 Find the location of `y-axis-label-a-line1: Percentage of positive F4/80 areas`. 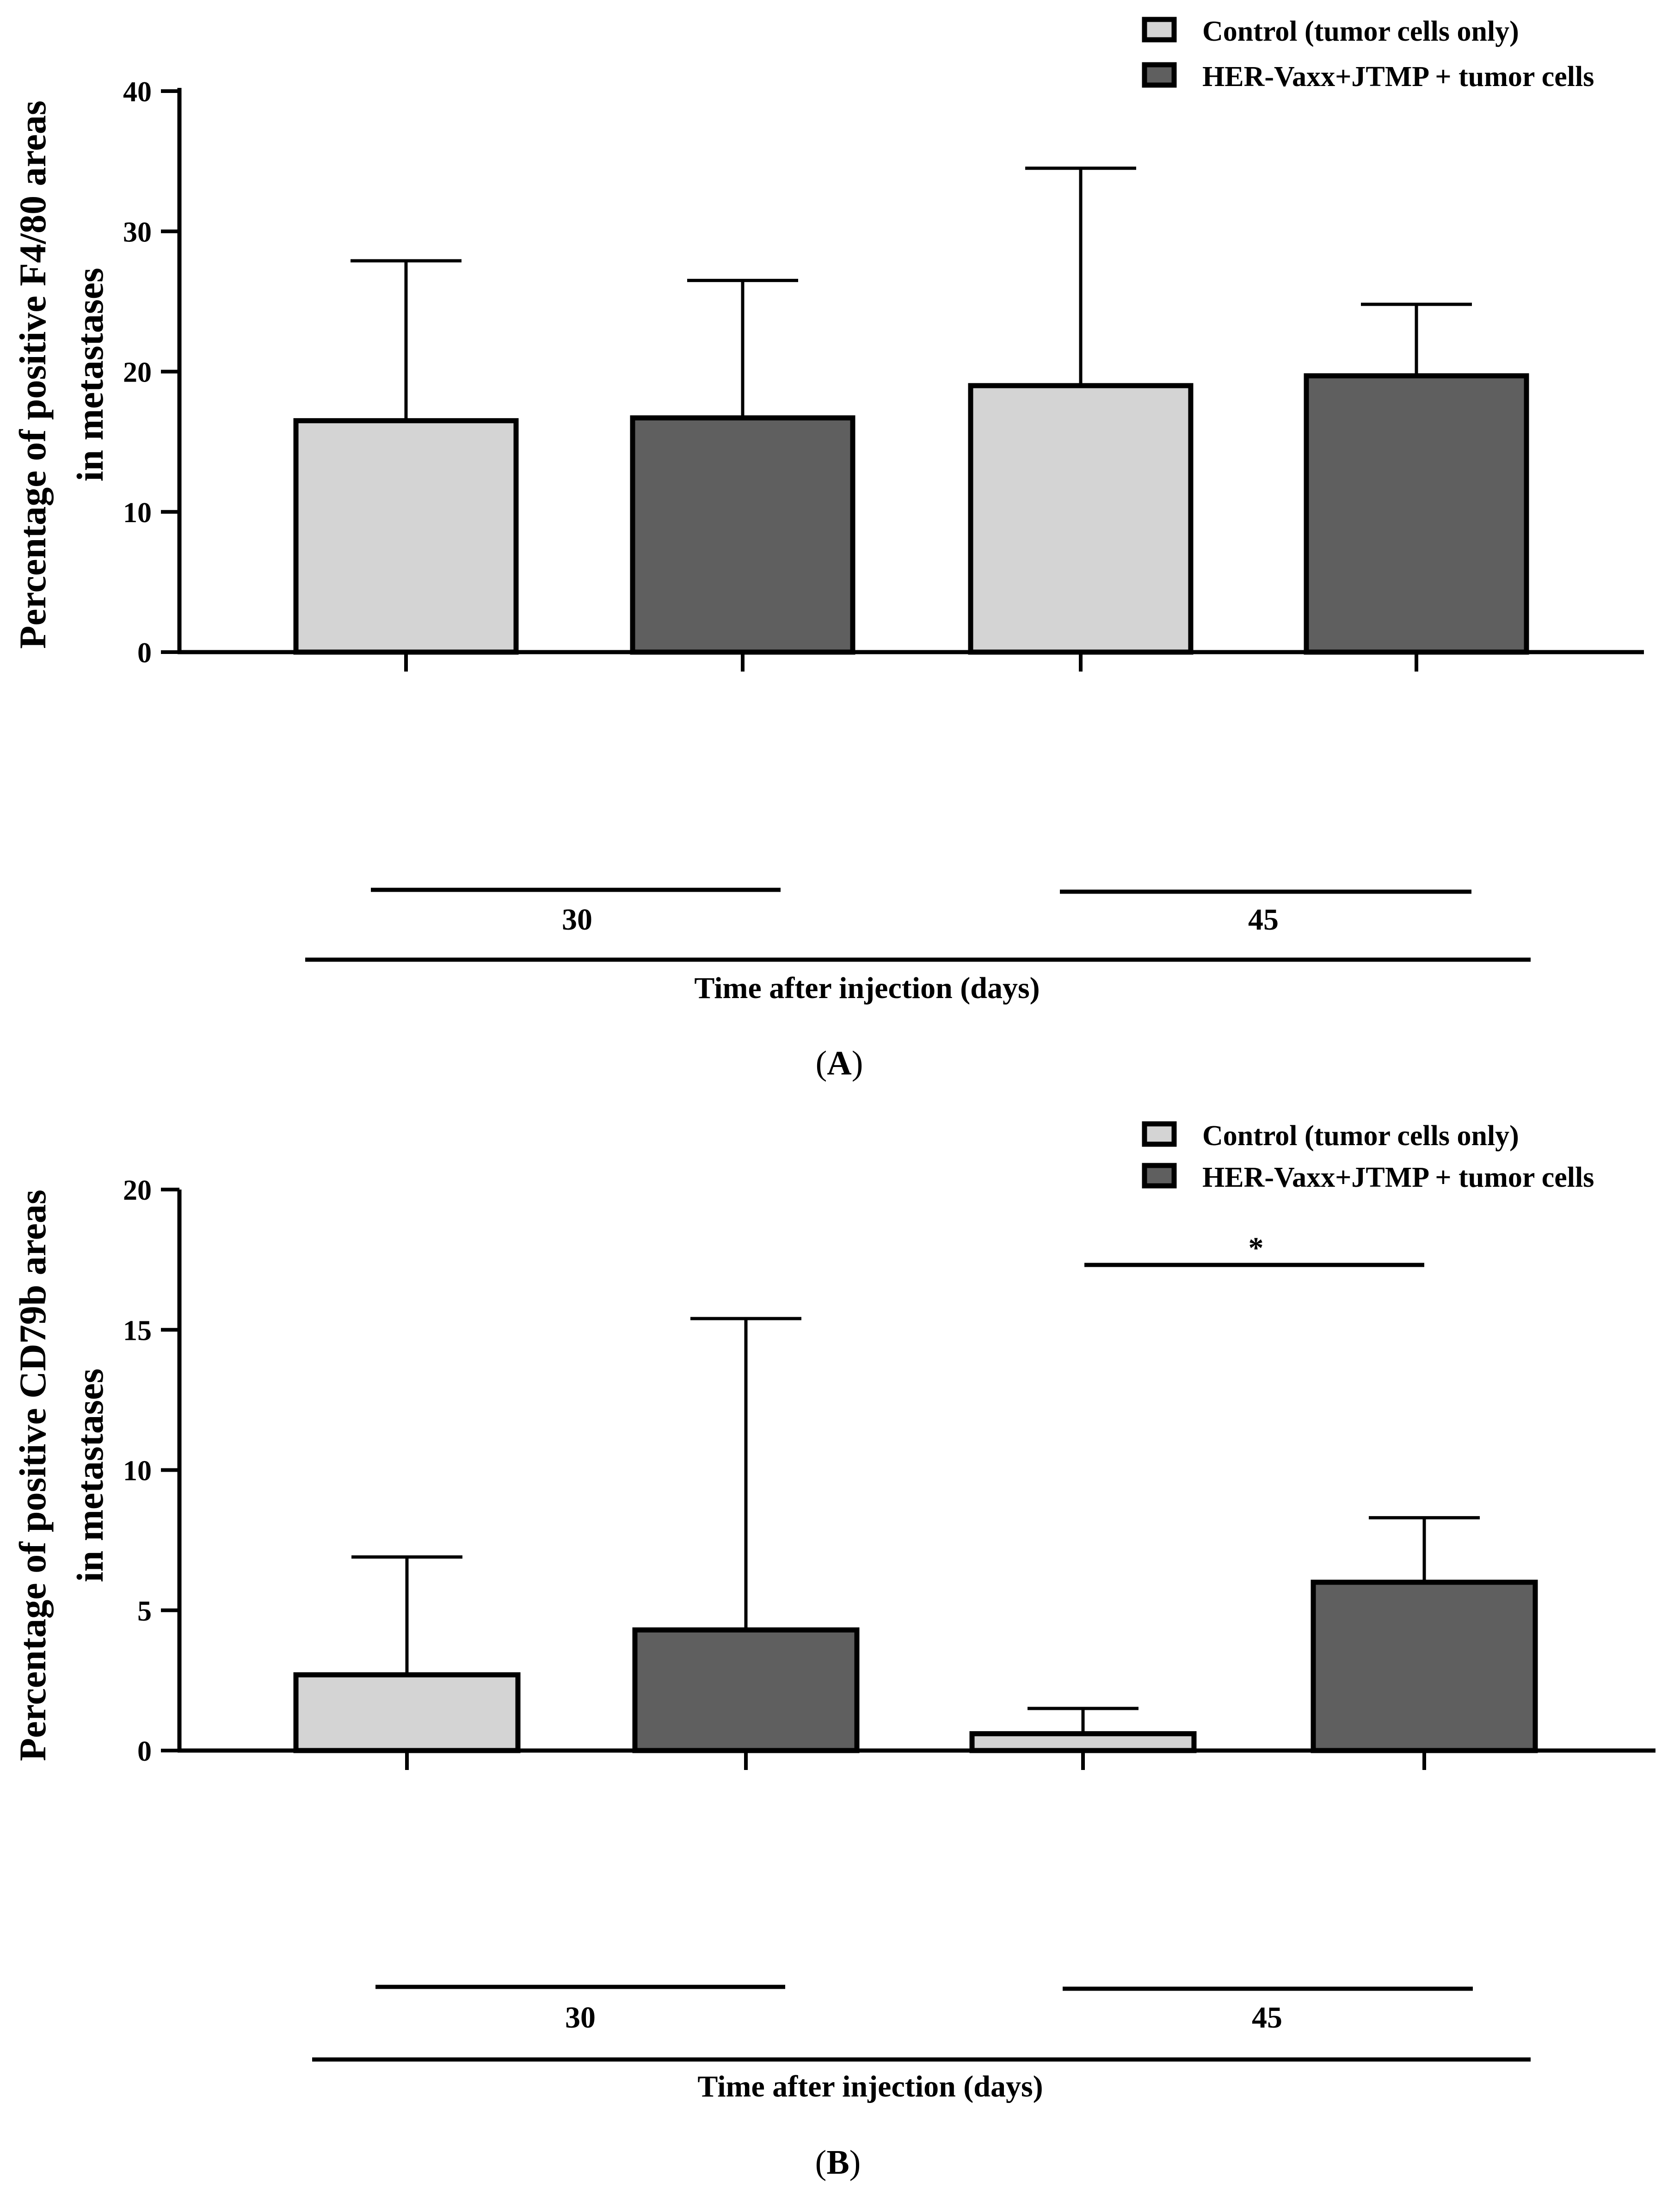

y-axis-label-a-line1: Percentage of positive F4/80 areas is located at coordinates (33, 374).